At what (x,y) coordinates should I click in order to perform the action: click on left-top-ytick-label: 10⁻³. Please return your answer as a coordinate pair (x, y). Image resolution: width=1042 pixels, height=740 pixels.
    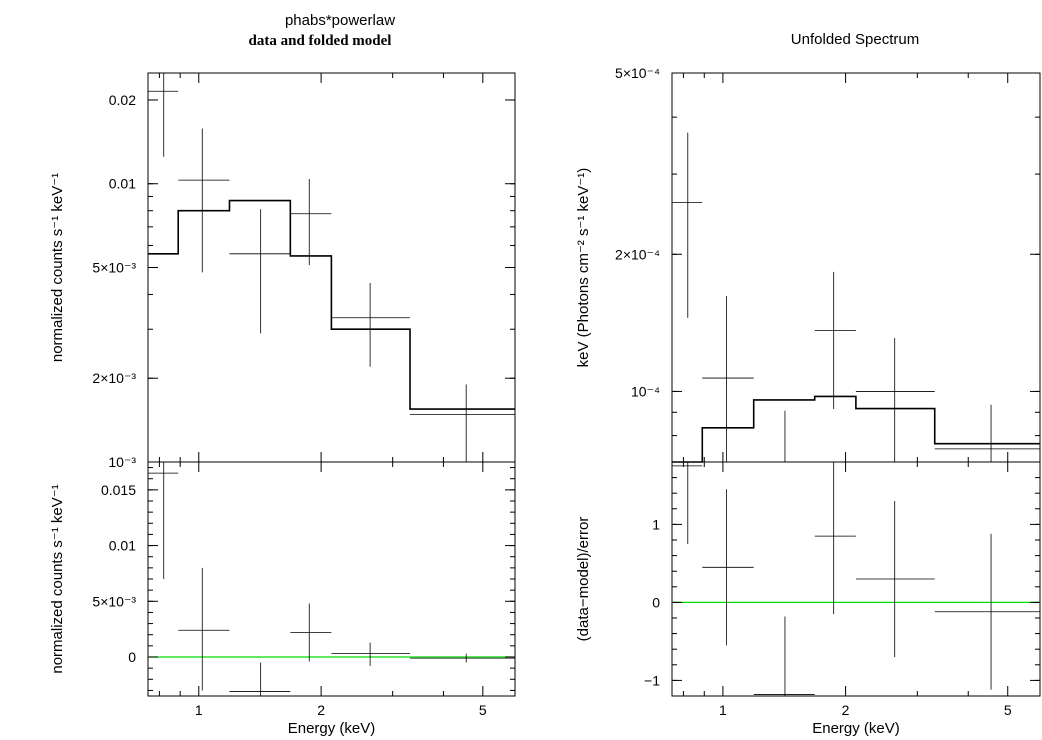
    Looking at the image, I should click on (122, 462).